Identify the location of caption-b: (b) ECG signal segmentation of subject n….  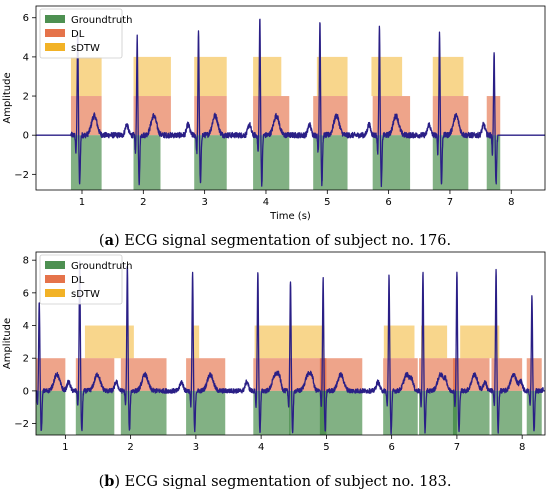
(275, 481).